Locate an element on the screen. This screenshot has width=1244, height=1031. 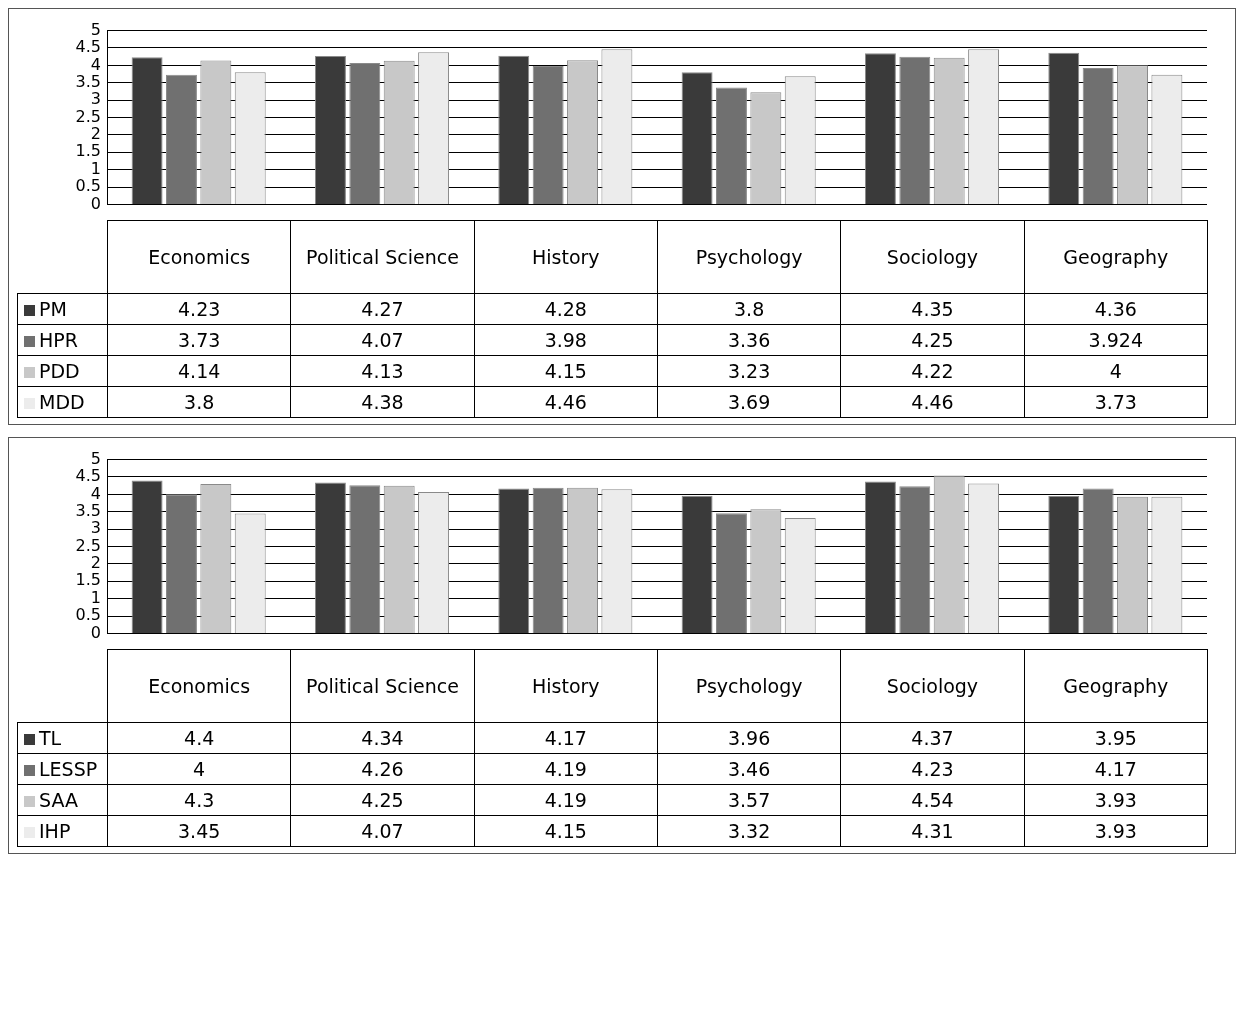
data-label: 3.924 is located at coordinates (1116, 340).